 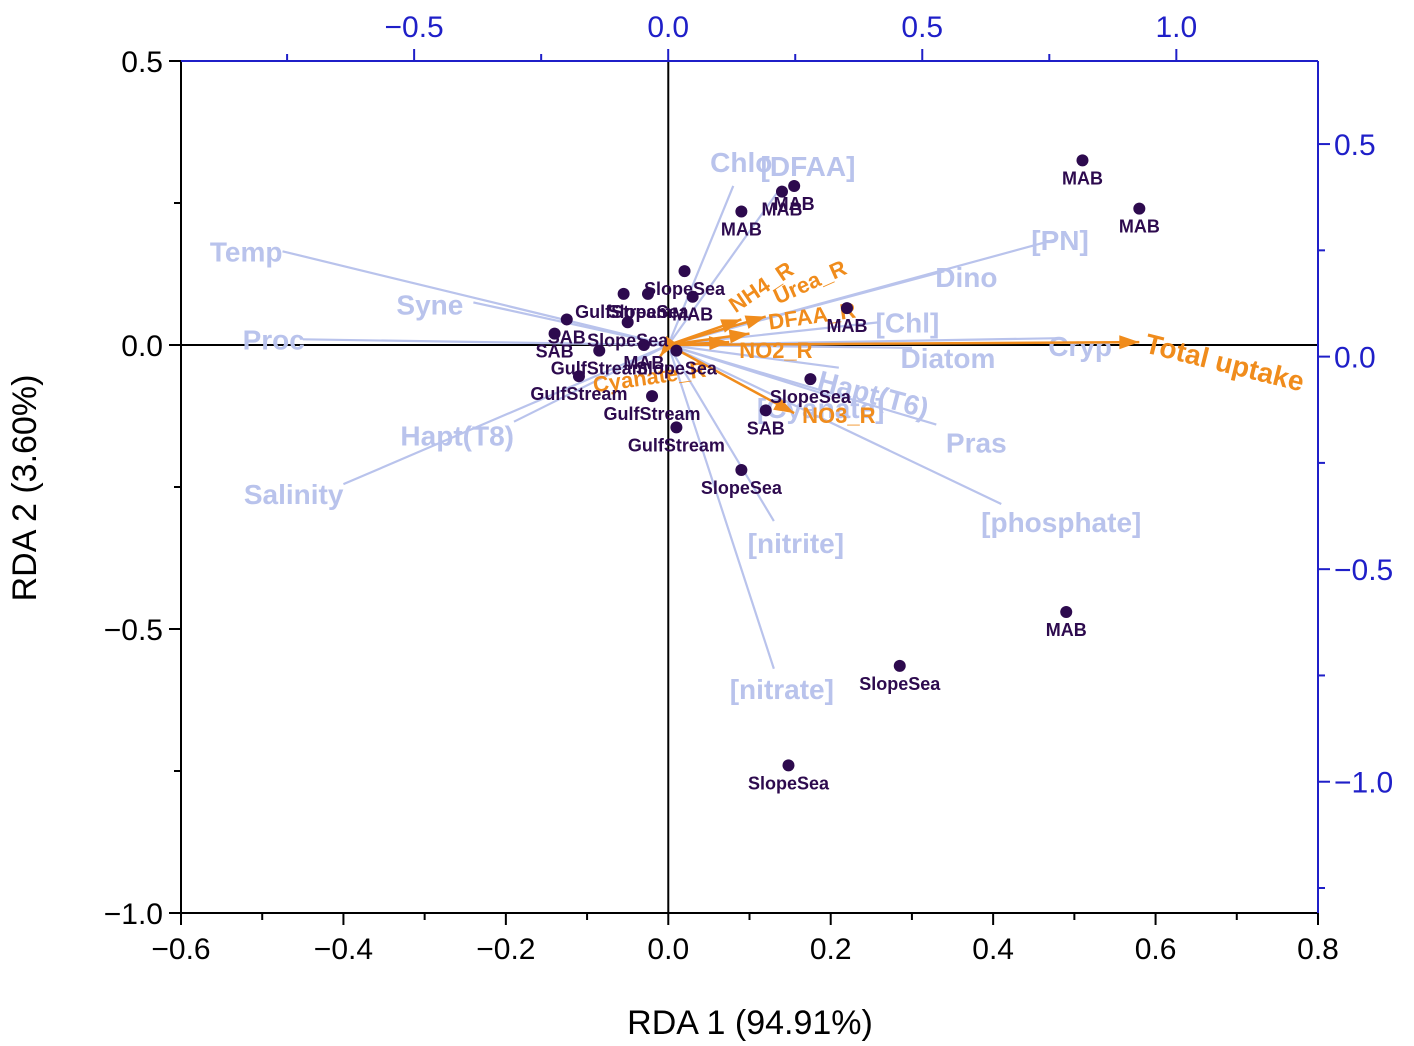 I want to click on env-label: Pras, so click(x=976, y=443).